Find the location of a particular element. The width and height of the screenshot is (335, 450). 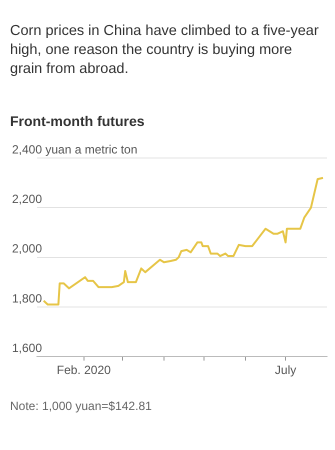

y-tick-label: 2,000 is located at coordinates (27, 249).